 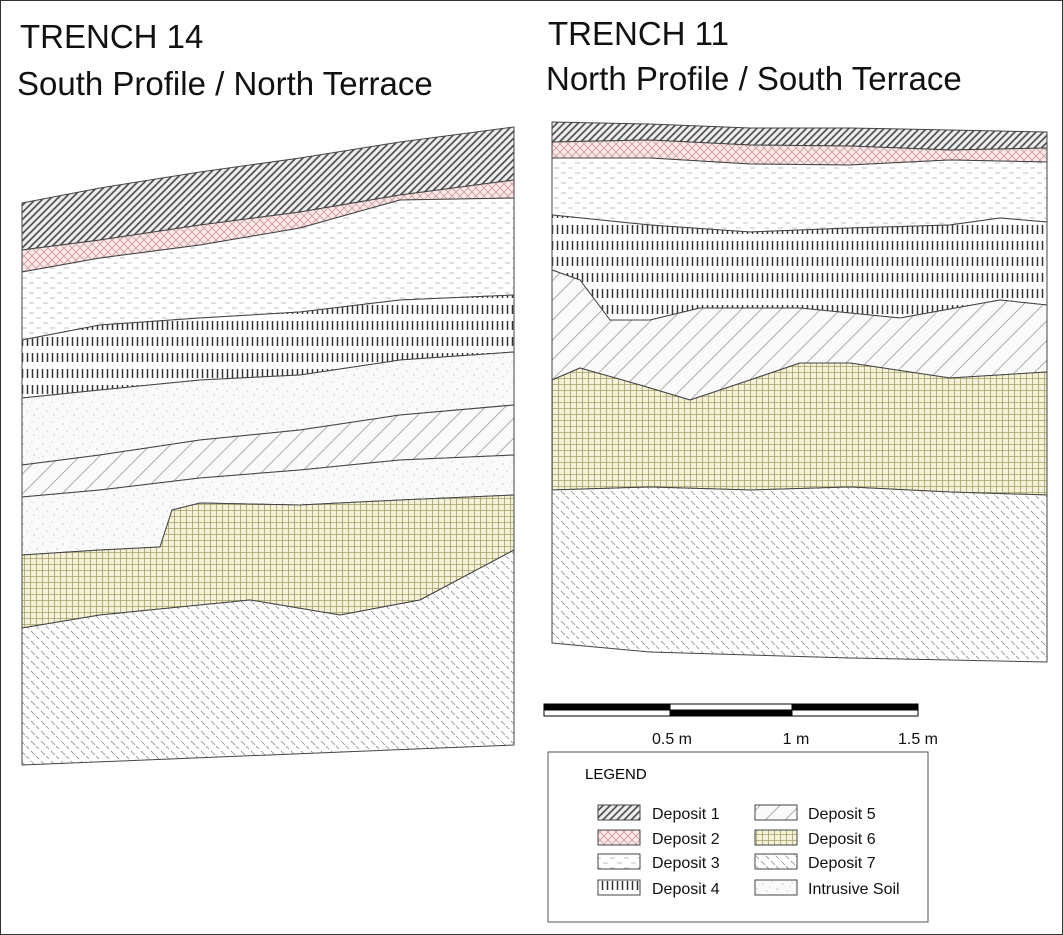 What do you see at coordinates (616, 774) in the screenshot?
I see `legend-title: LEGEND` at bounding box center [616, 774].